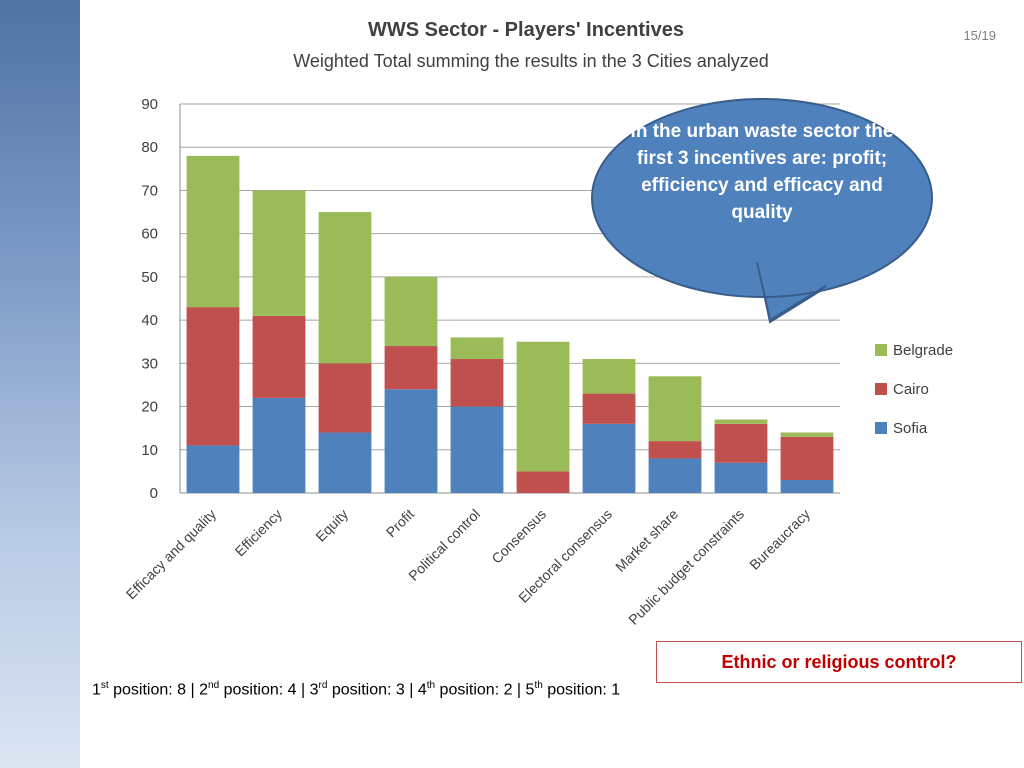 The width and height of the screenshot is (1024, 768). What do you see at coordinates (149, 190) in the screenshot?
I see `y-tick-label: 70` at bounding box center [149, 190].